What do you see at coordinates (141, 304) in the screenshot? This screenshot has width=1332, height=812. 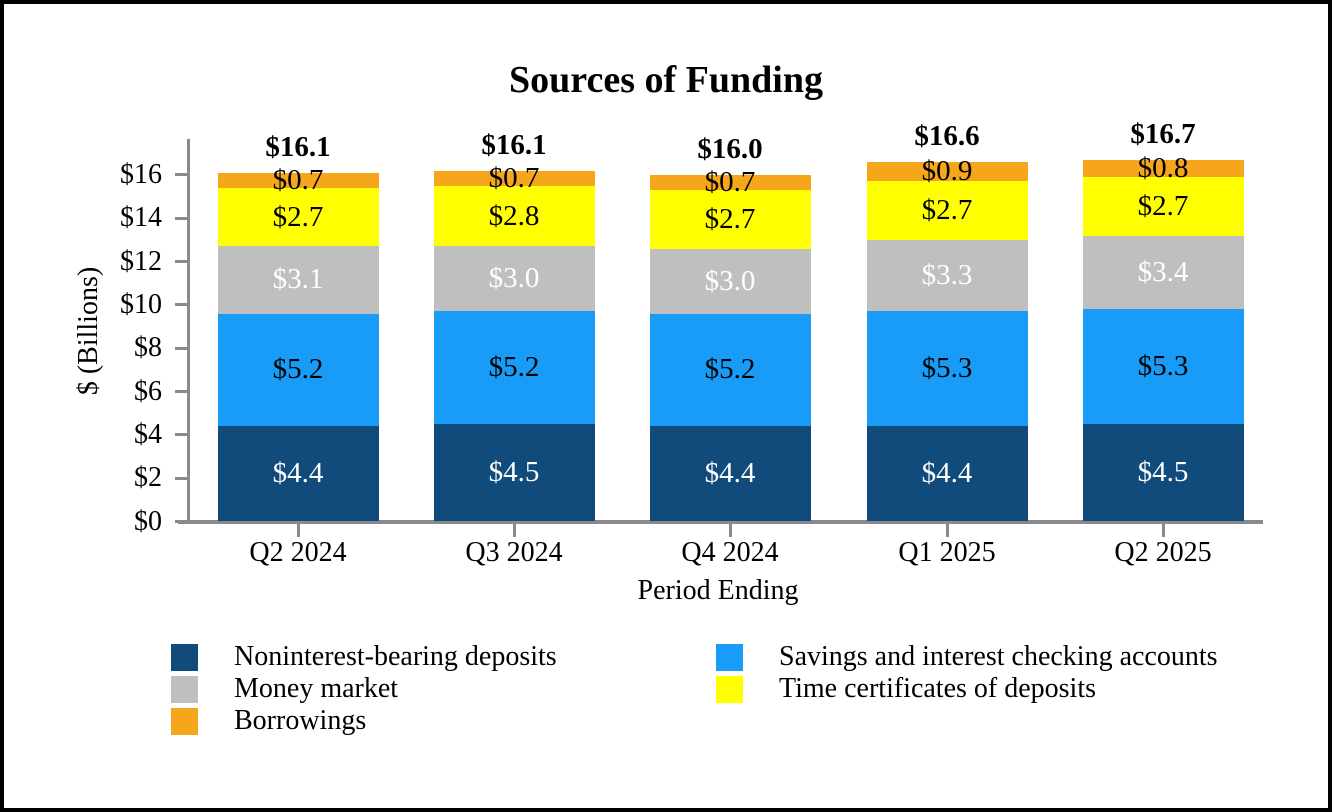 I see `y-tick-label: $10` at bounding box center [141, 304].